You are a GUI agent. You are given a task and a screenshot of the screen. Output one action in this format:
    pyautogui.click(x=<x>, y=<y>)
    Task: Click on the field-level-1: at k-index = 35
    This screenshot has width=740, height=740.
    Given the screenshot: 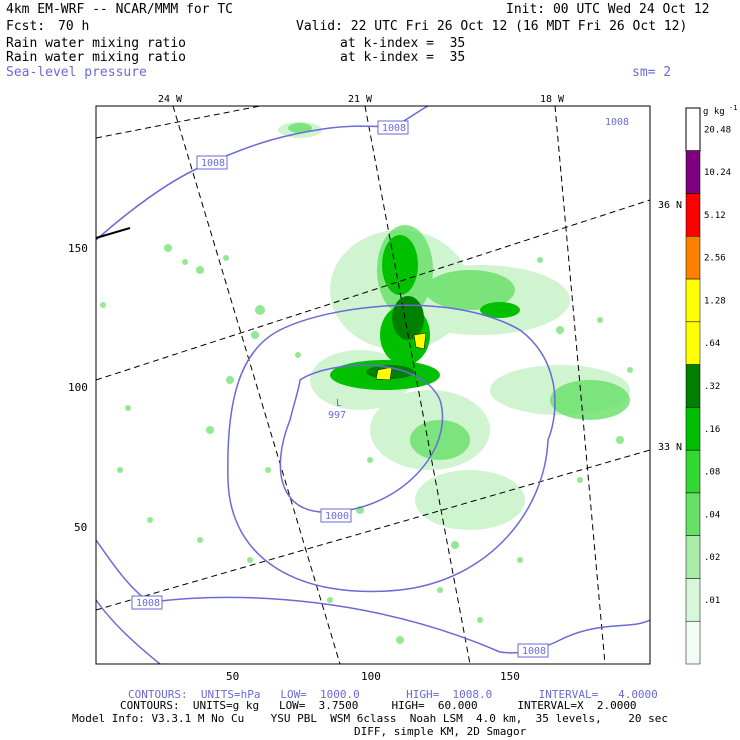 What is the action you would take?
    pyautogui.click(x=403, y=43)
    